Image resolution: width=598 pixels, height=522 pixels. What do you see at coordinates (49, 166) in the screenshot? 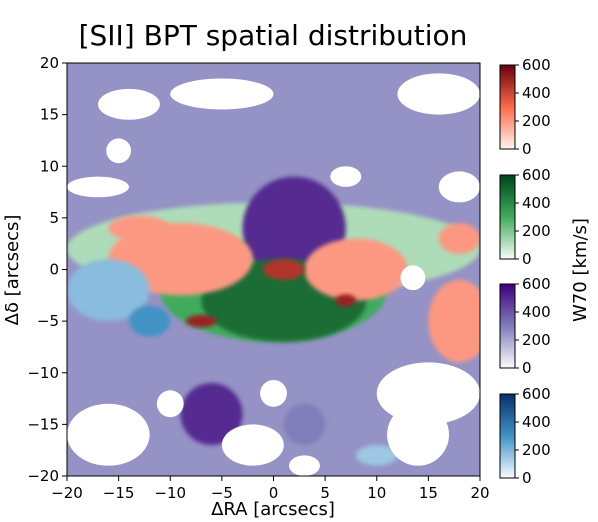
I see `y-tick-label: 10` at bounding box center [49, 166].